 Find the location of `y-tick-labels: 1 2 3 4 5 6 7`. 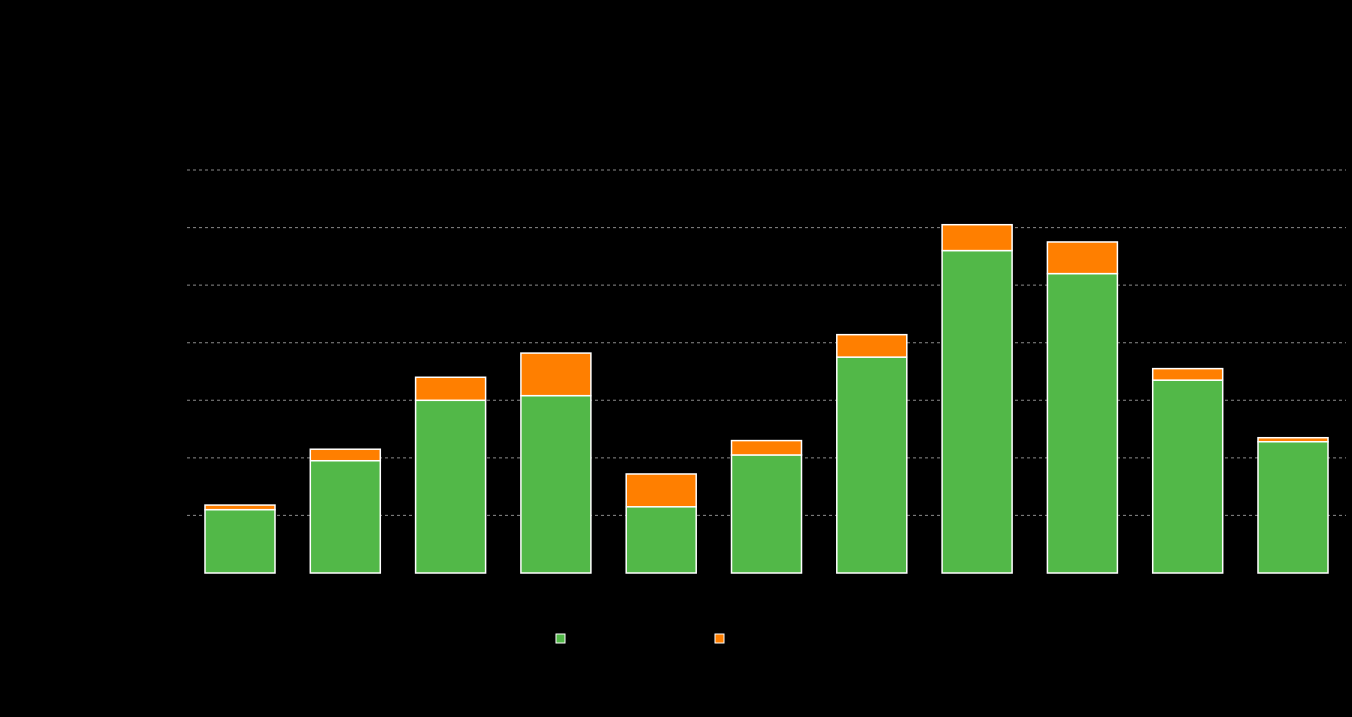

y-tick-labels: 1 2 3 4 5 6 7 is located at coordinates (175, 342).